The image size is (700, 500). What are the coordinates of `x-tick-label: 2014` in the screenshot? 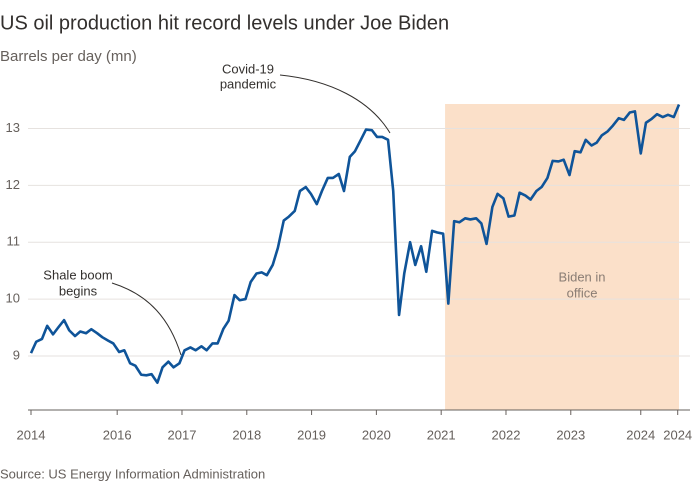 It's located at (31, 434).